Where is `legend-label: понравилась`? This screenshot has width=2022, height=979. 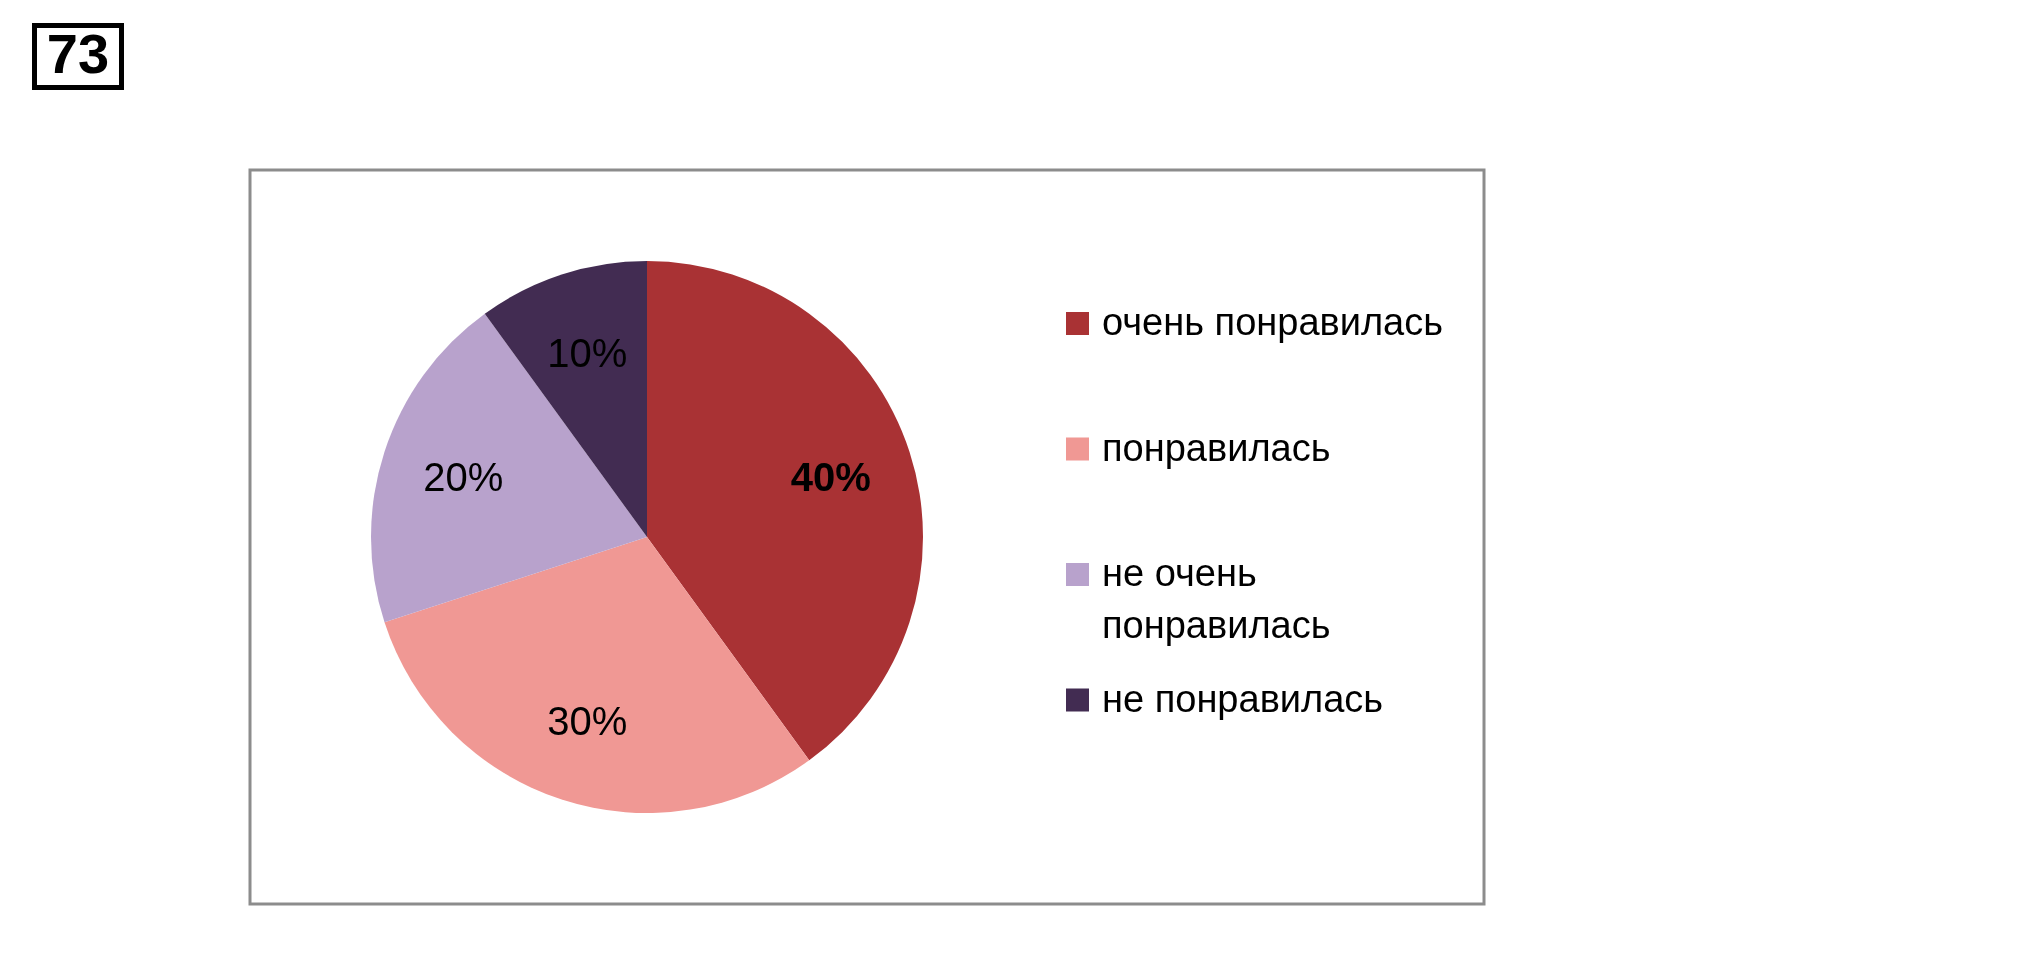 legend-label: понравилась is located at coordinates (1216, 447).